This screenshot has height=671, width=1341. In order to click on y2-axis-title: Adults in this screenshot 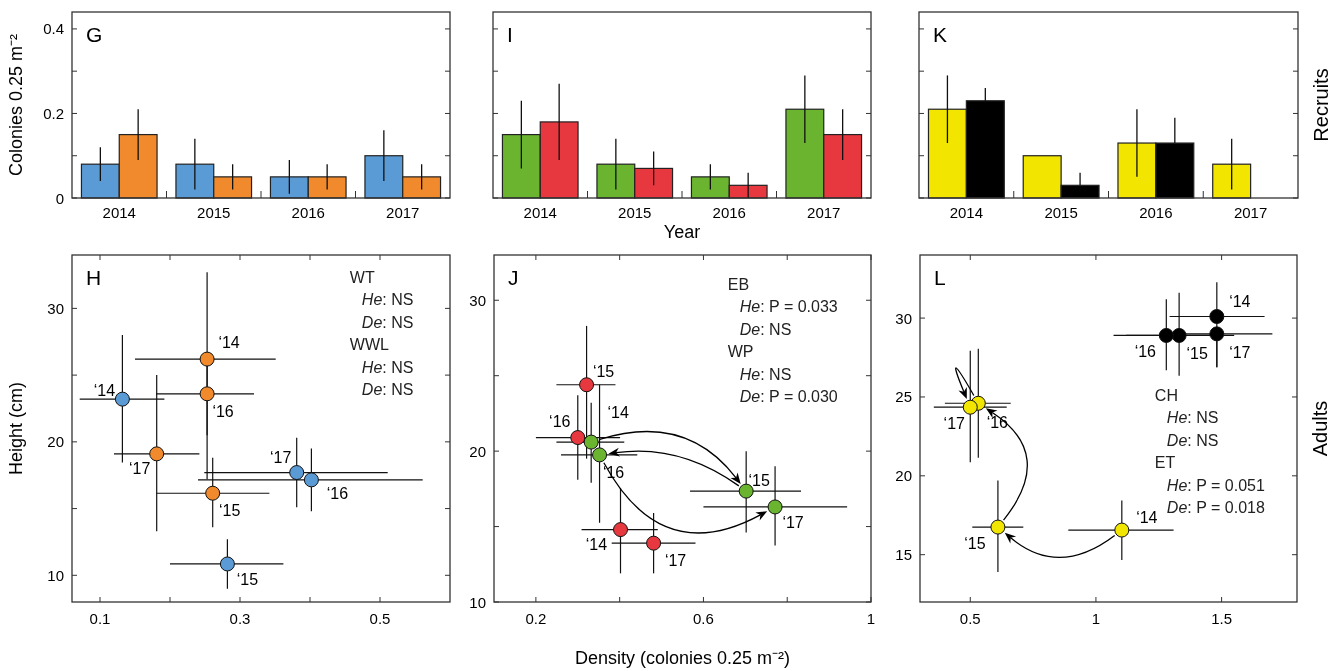, I will do `click(1320, 428)`.